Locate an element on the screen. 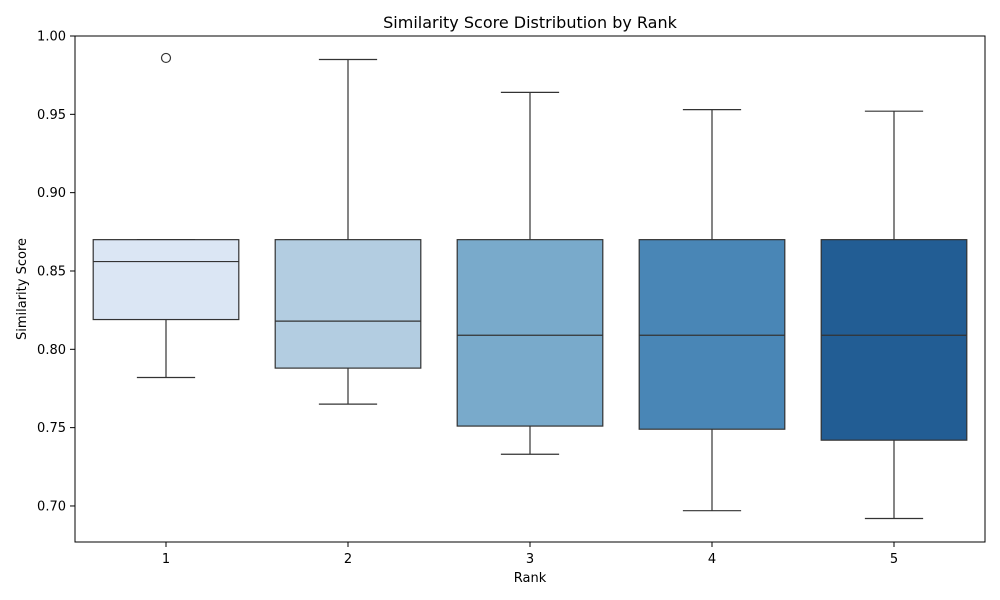 The image size is (1000, 600). y-tick-label: 1.00 is located at coordinates (51, 37).